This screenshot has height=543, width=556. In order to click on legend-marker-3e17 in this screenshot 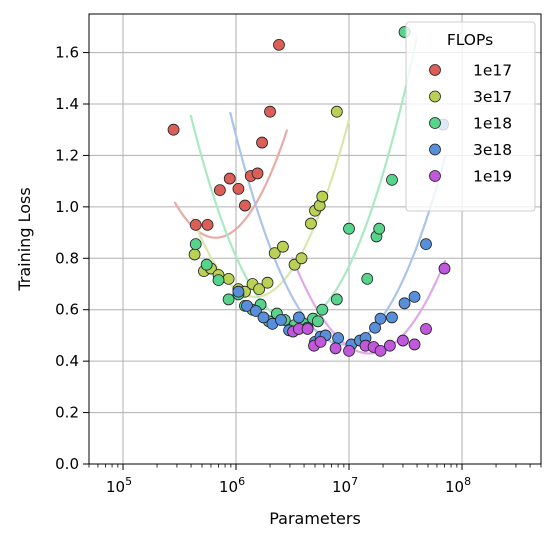, I will do `click(435, 96)`.